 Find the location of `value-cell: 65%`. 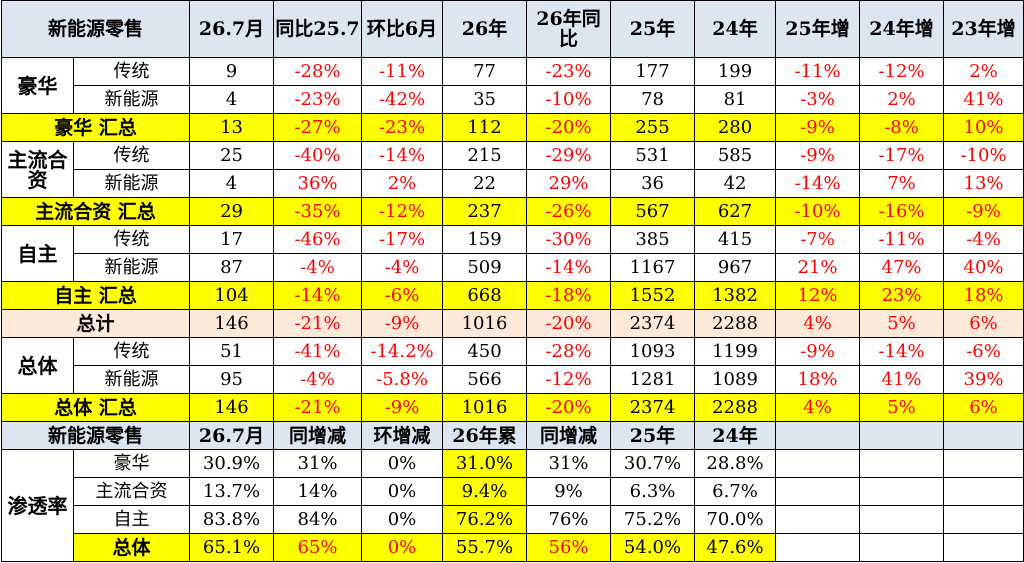

value-cell: 65% is located at coordinates (318, 547).